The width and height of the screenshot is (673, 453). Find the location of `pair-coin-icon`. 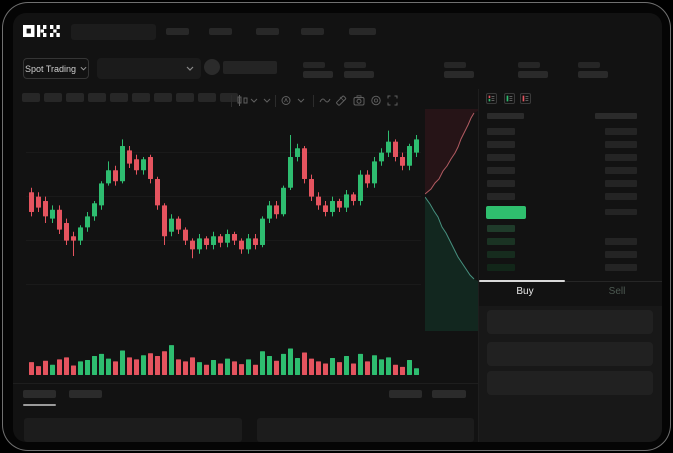

pair-coin-icon is located at coordinates (212, 67).